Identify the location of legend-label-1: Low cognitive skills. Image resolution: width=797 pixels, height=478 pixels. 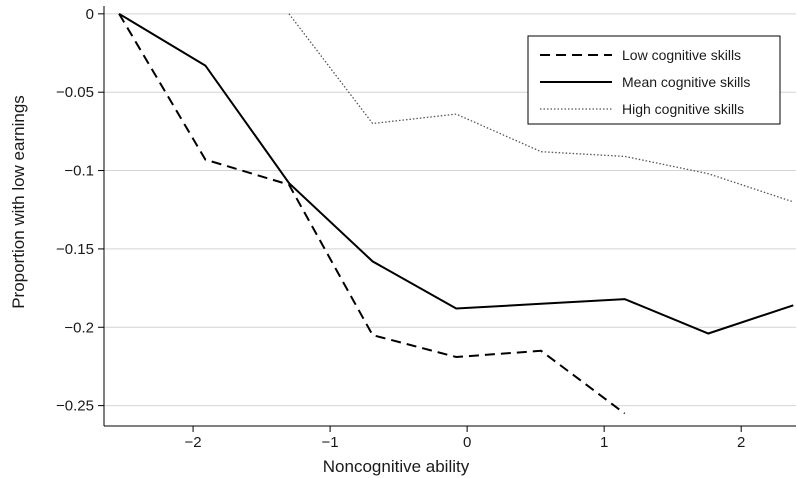
(681, 55).